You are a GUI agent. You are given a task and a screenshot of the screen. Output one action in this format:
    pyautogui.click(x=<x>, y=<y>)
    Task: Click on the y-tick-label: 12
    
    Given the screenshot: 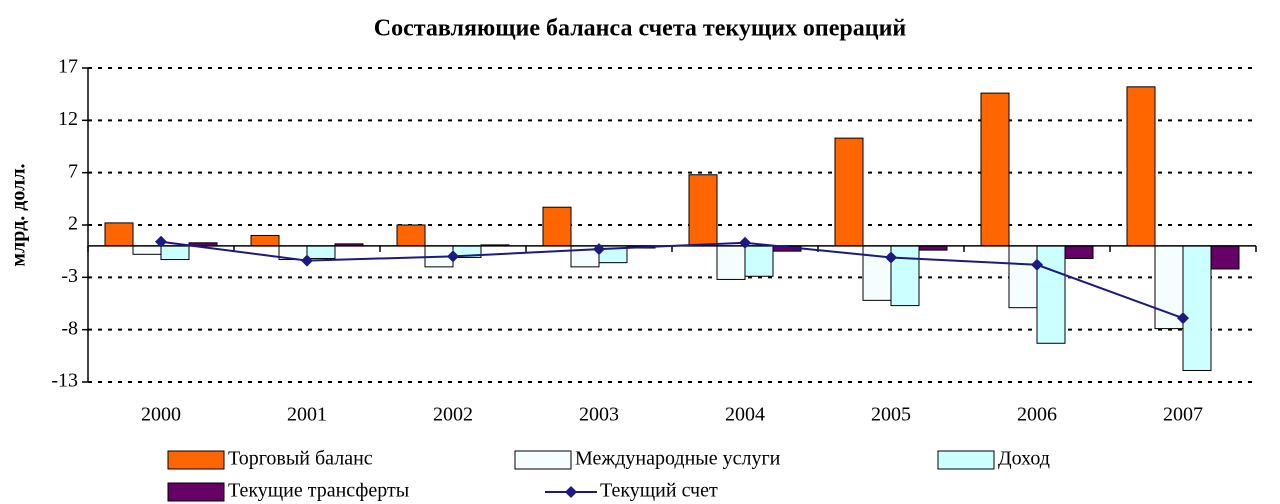 What is the action you would take?
    pyautogui.click(x=68, y=119)
    